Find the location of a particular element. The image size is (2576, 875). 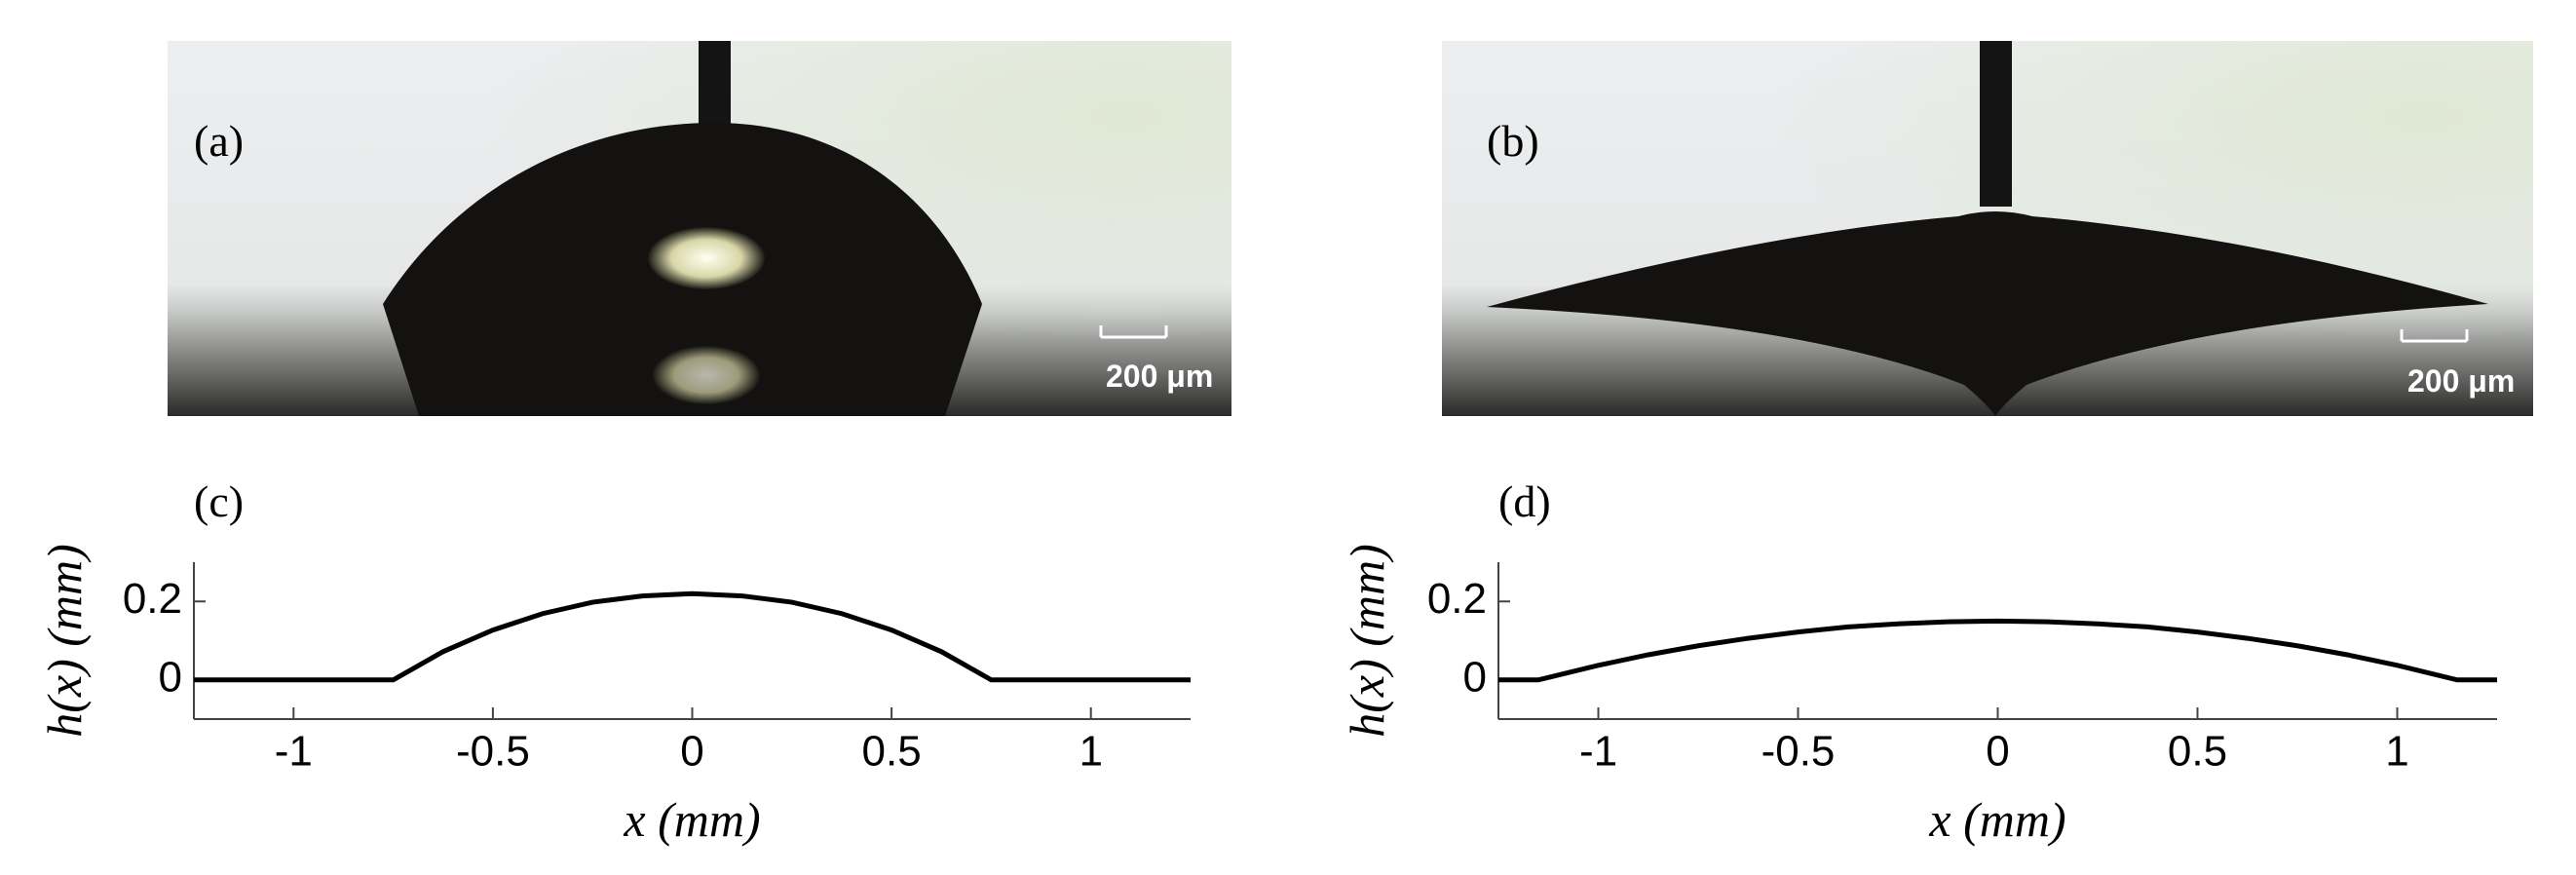

panel-label: (d) is located at coordinates (1524, 501).